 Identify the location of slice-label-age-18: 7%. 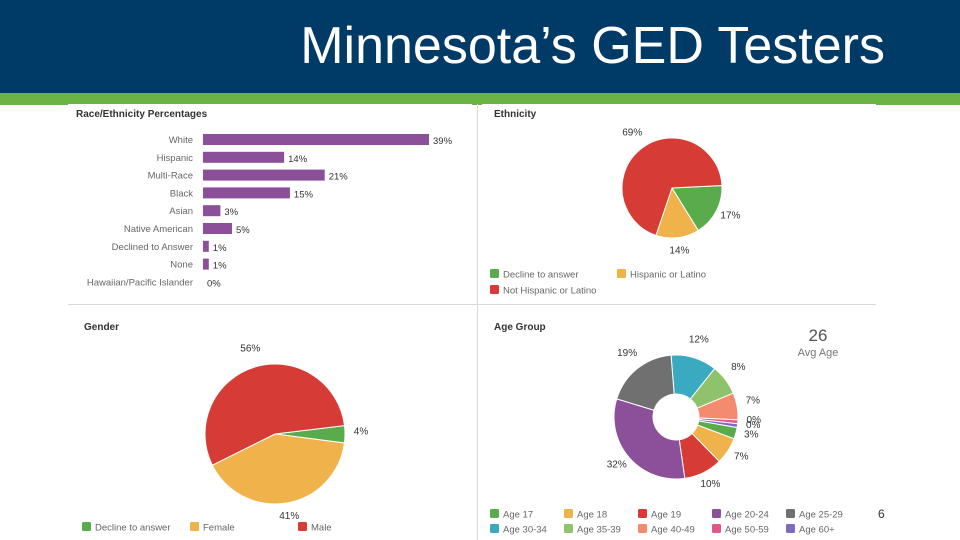
(741, 457).